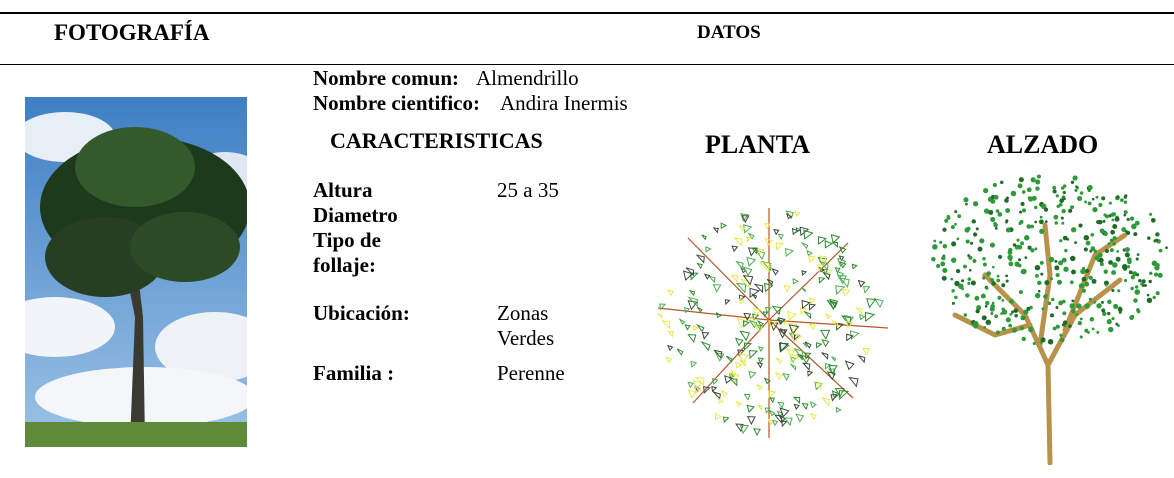 This screenshot has width=1174, height=478. What do you see at coordinates (436, 140) in the screenshot?
I see `section-title: CARACTERISTICAS` at bounding box center [436, 140].